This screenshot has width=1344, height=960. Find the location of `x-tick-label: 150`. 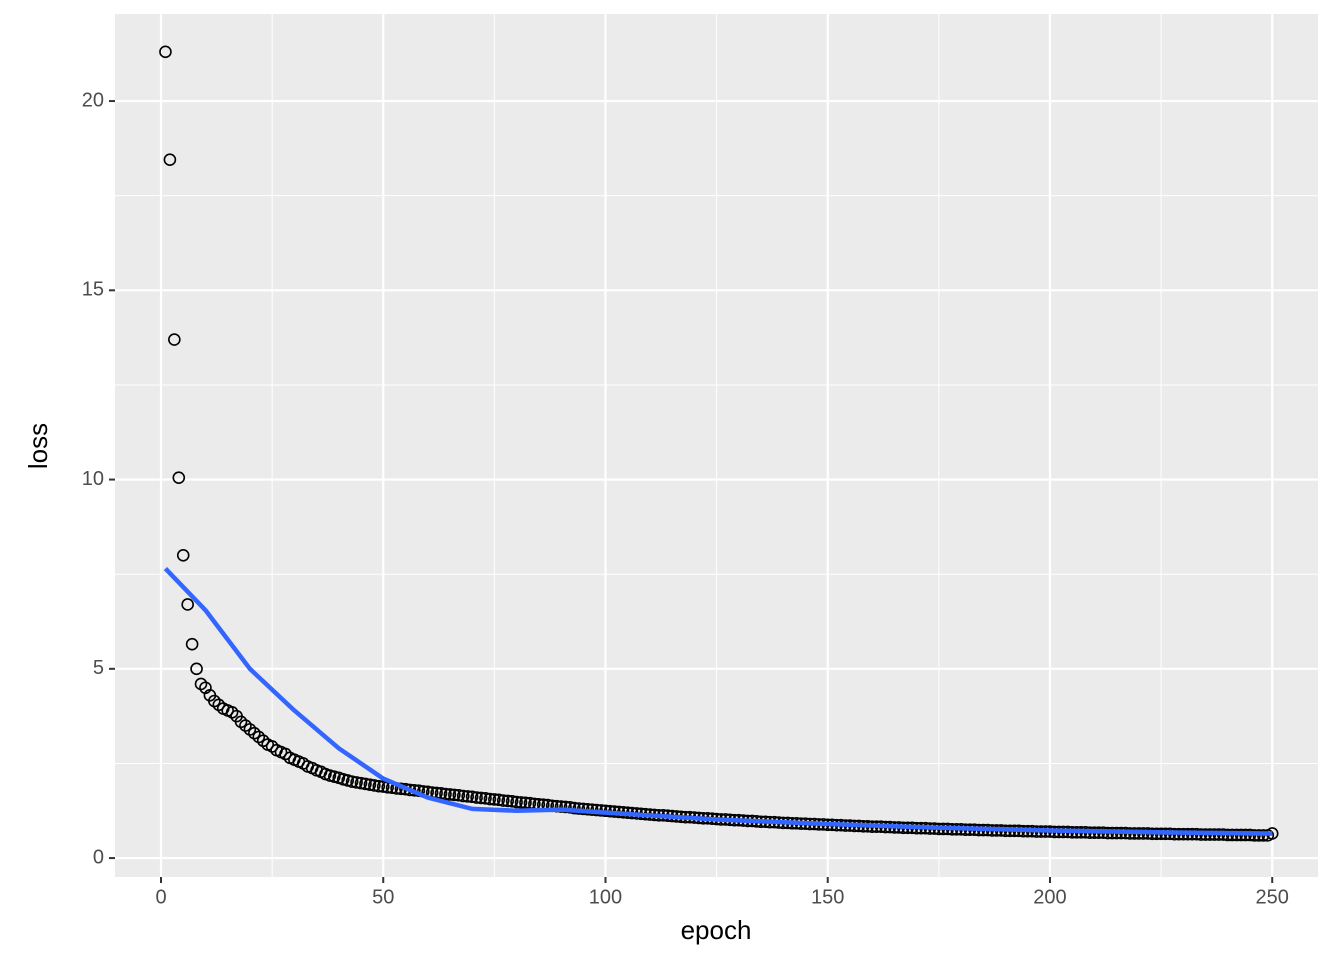

x-tick-label: 150 is located at coordinates (827, 897).